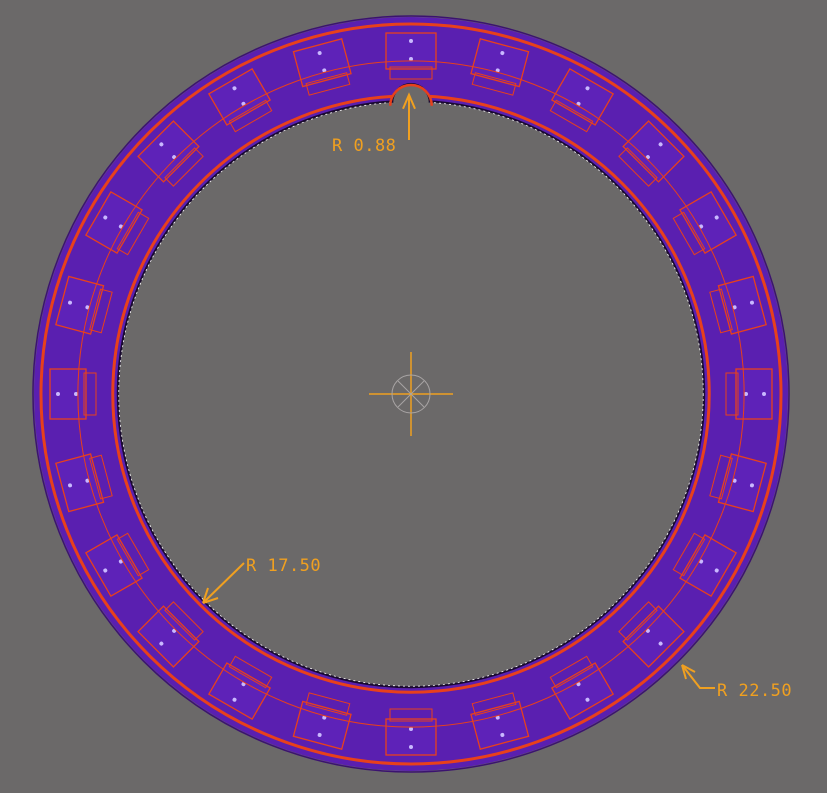 The height and width of the screenshot is (793, 827). I want to click on inner-arrow, so click(210, 595).